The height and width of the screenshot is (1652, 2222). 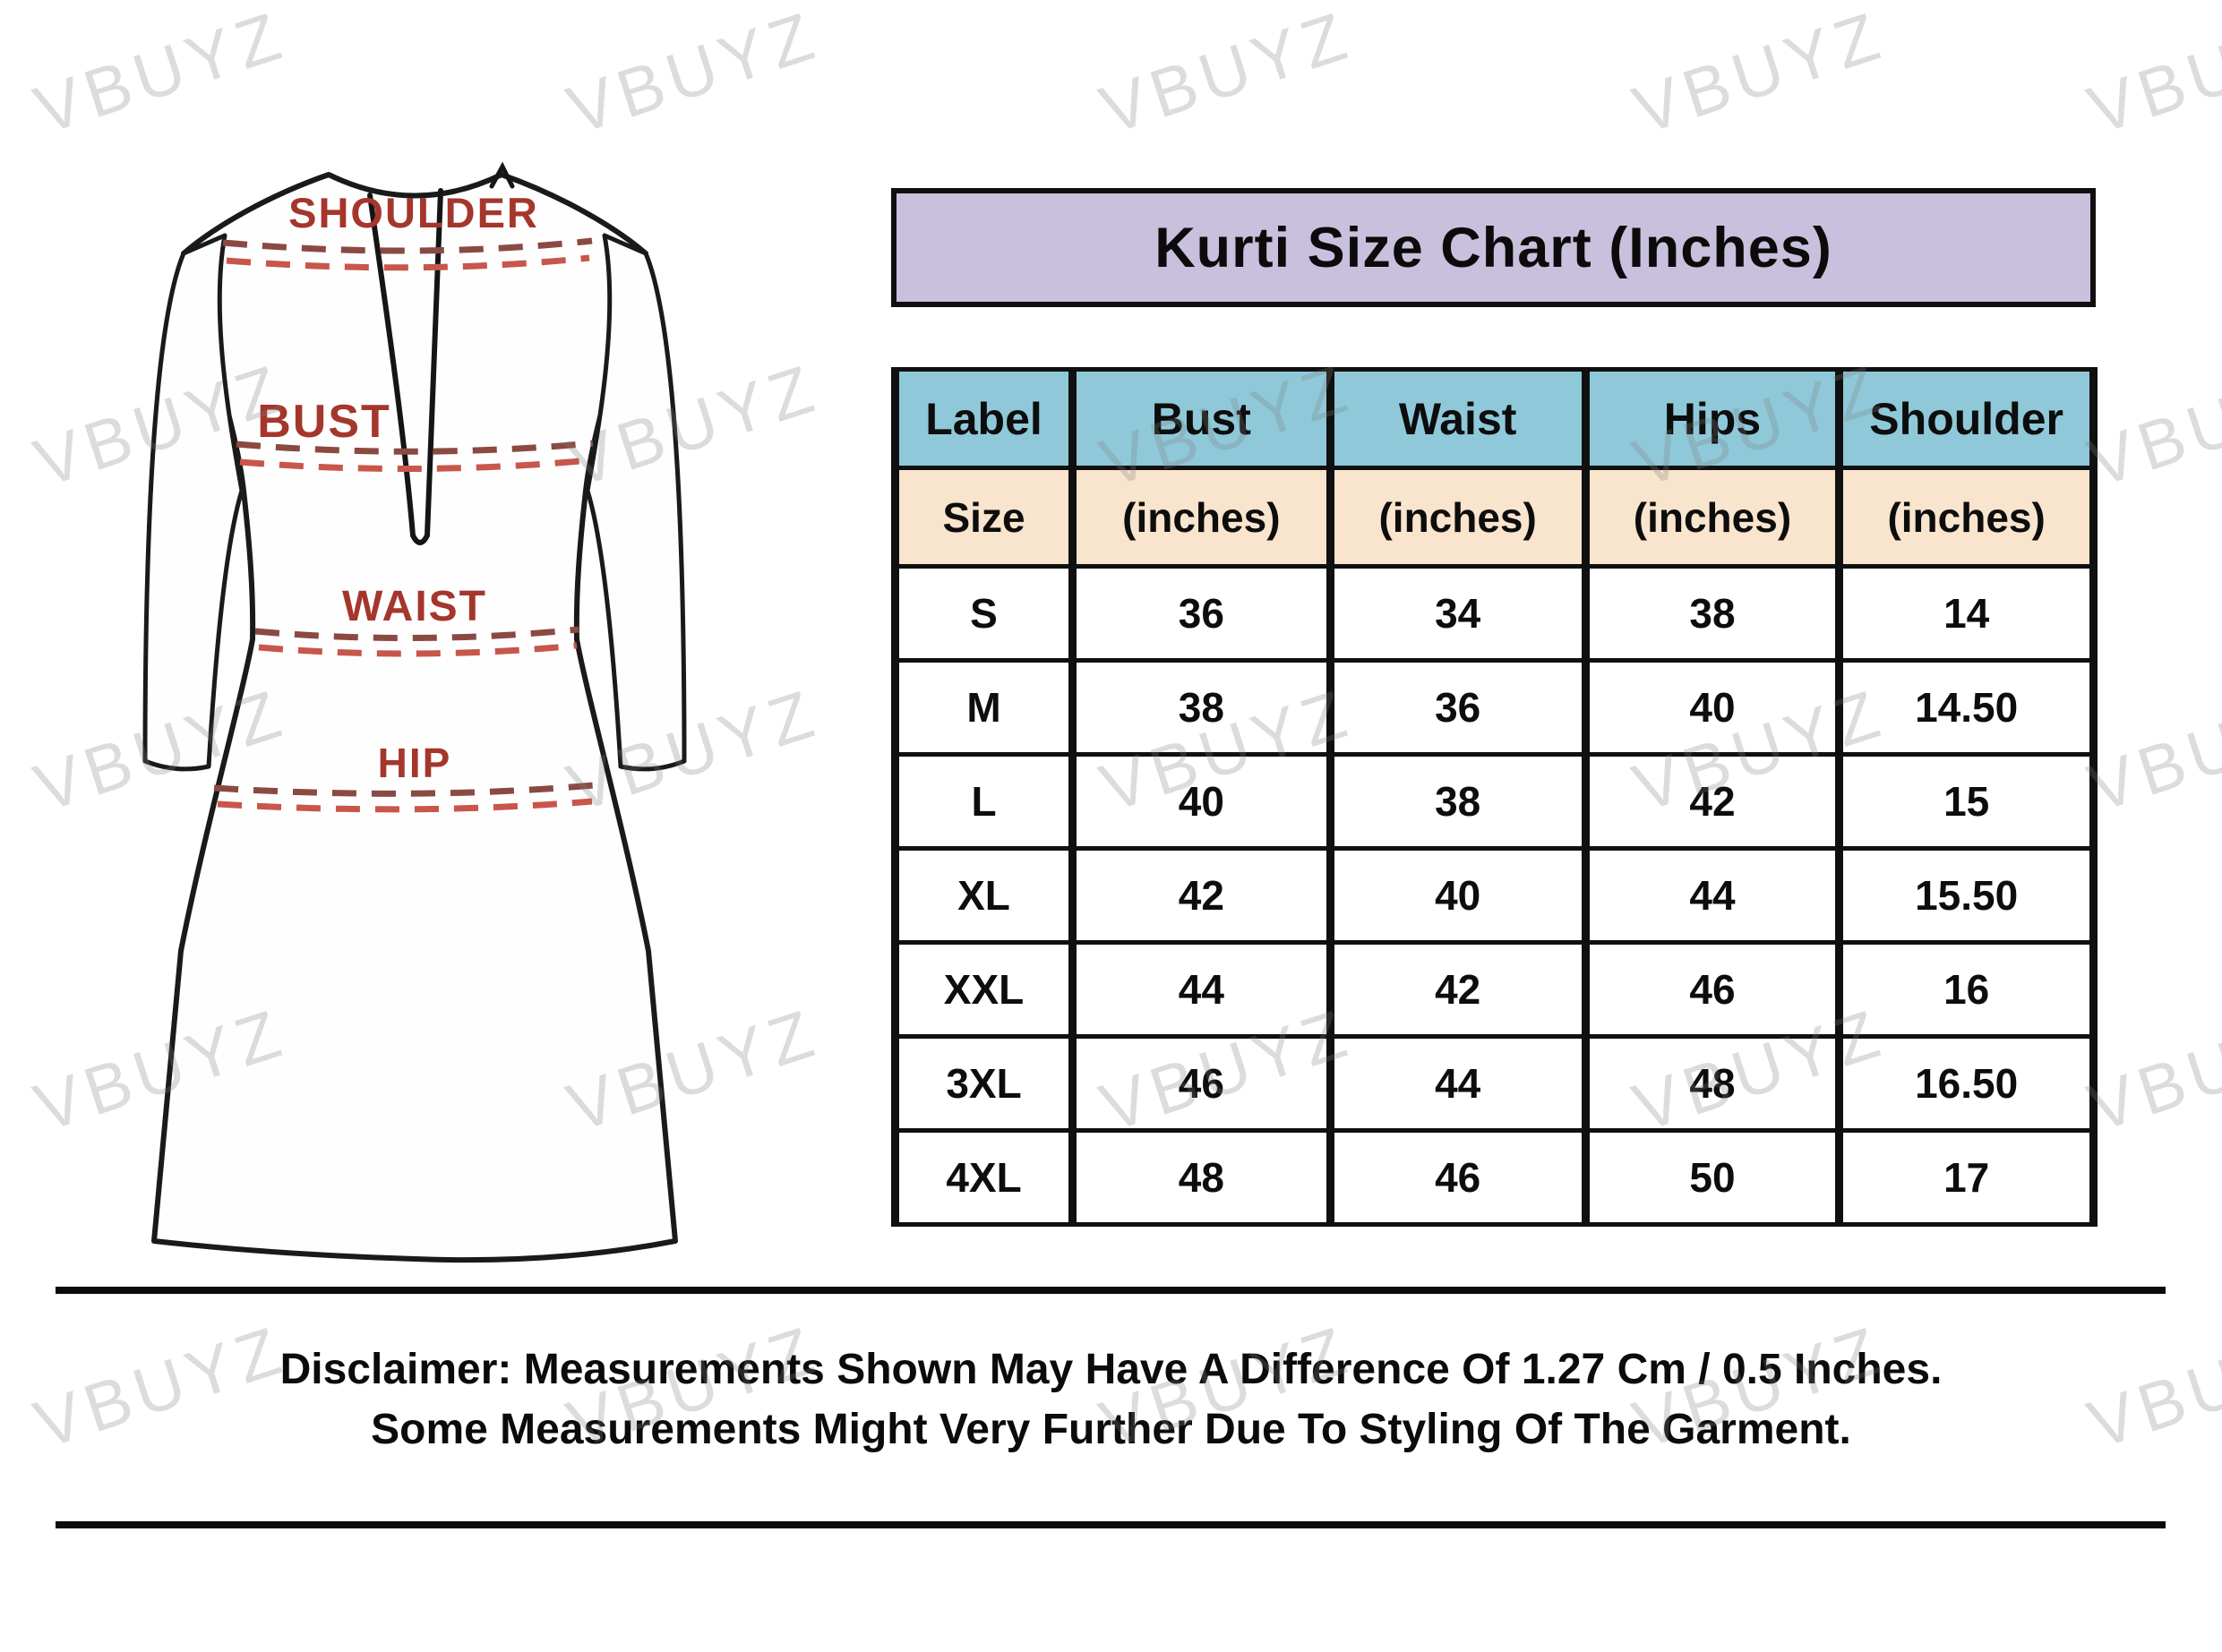 I want to click on header-cell-waist: Waist, so click(x=1457, y=418).